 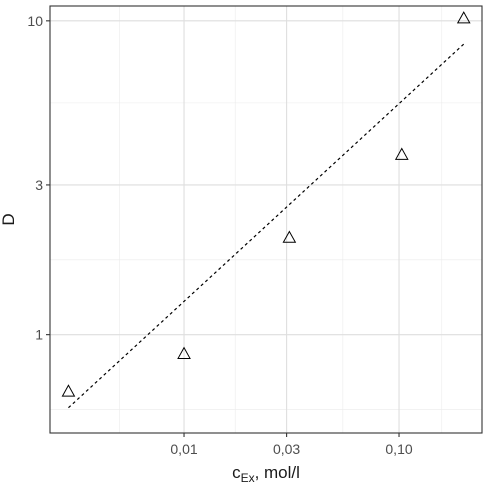 I want to click on x-axis-ticks: 0,01 0,03 0,10, so click(x=291, y=445).